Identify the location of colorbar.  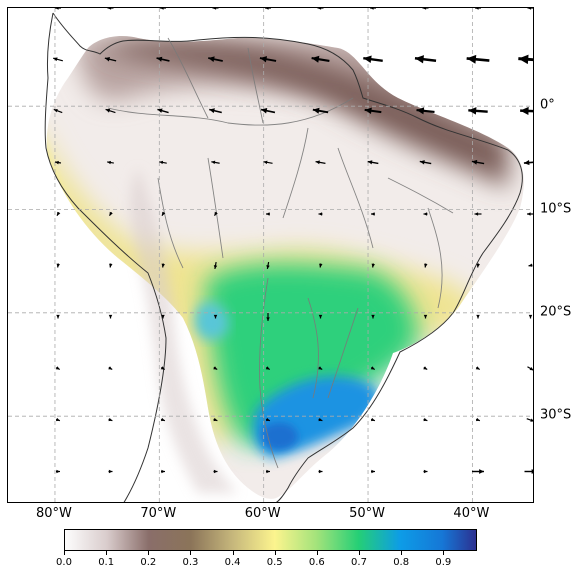
(270, 540).